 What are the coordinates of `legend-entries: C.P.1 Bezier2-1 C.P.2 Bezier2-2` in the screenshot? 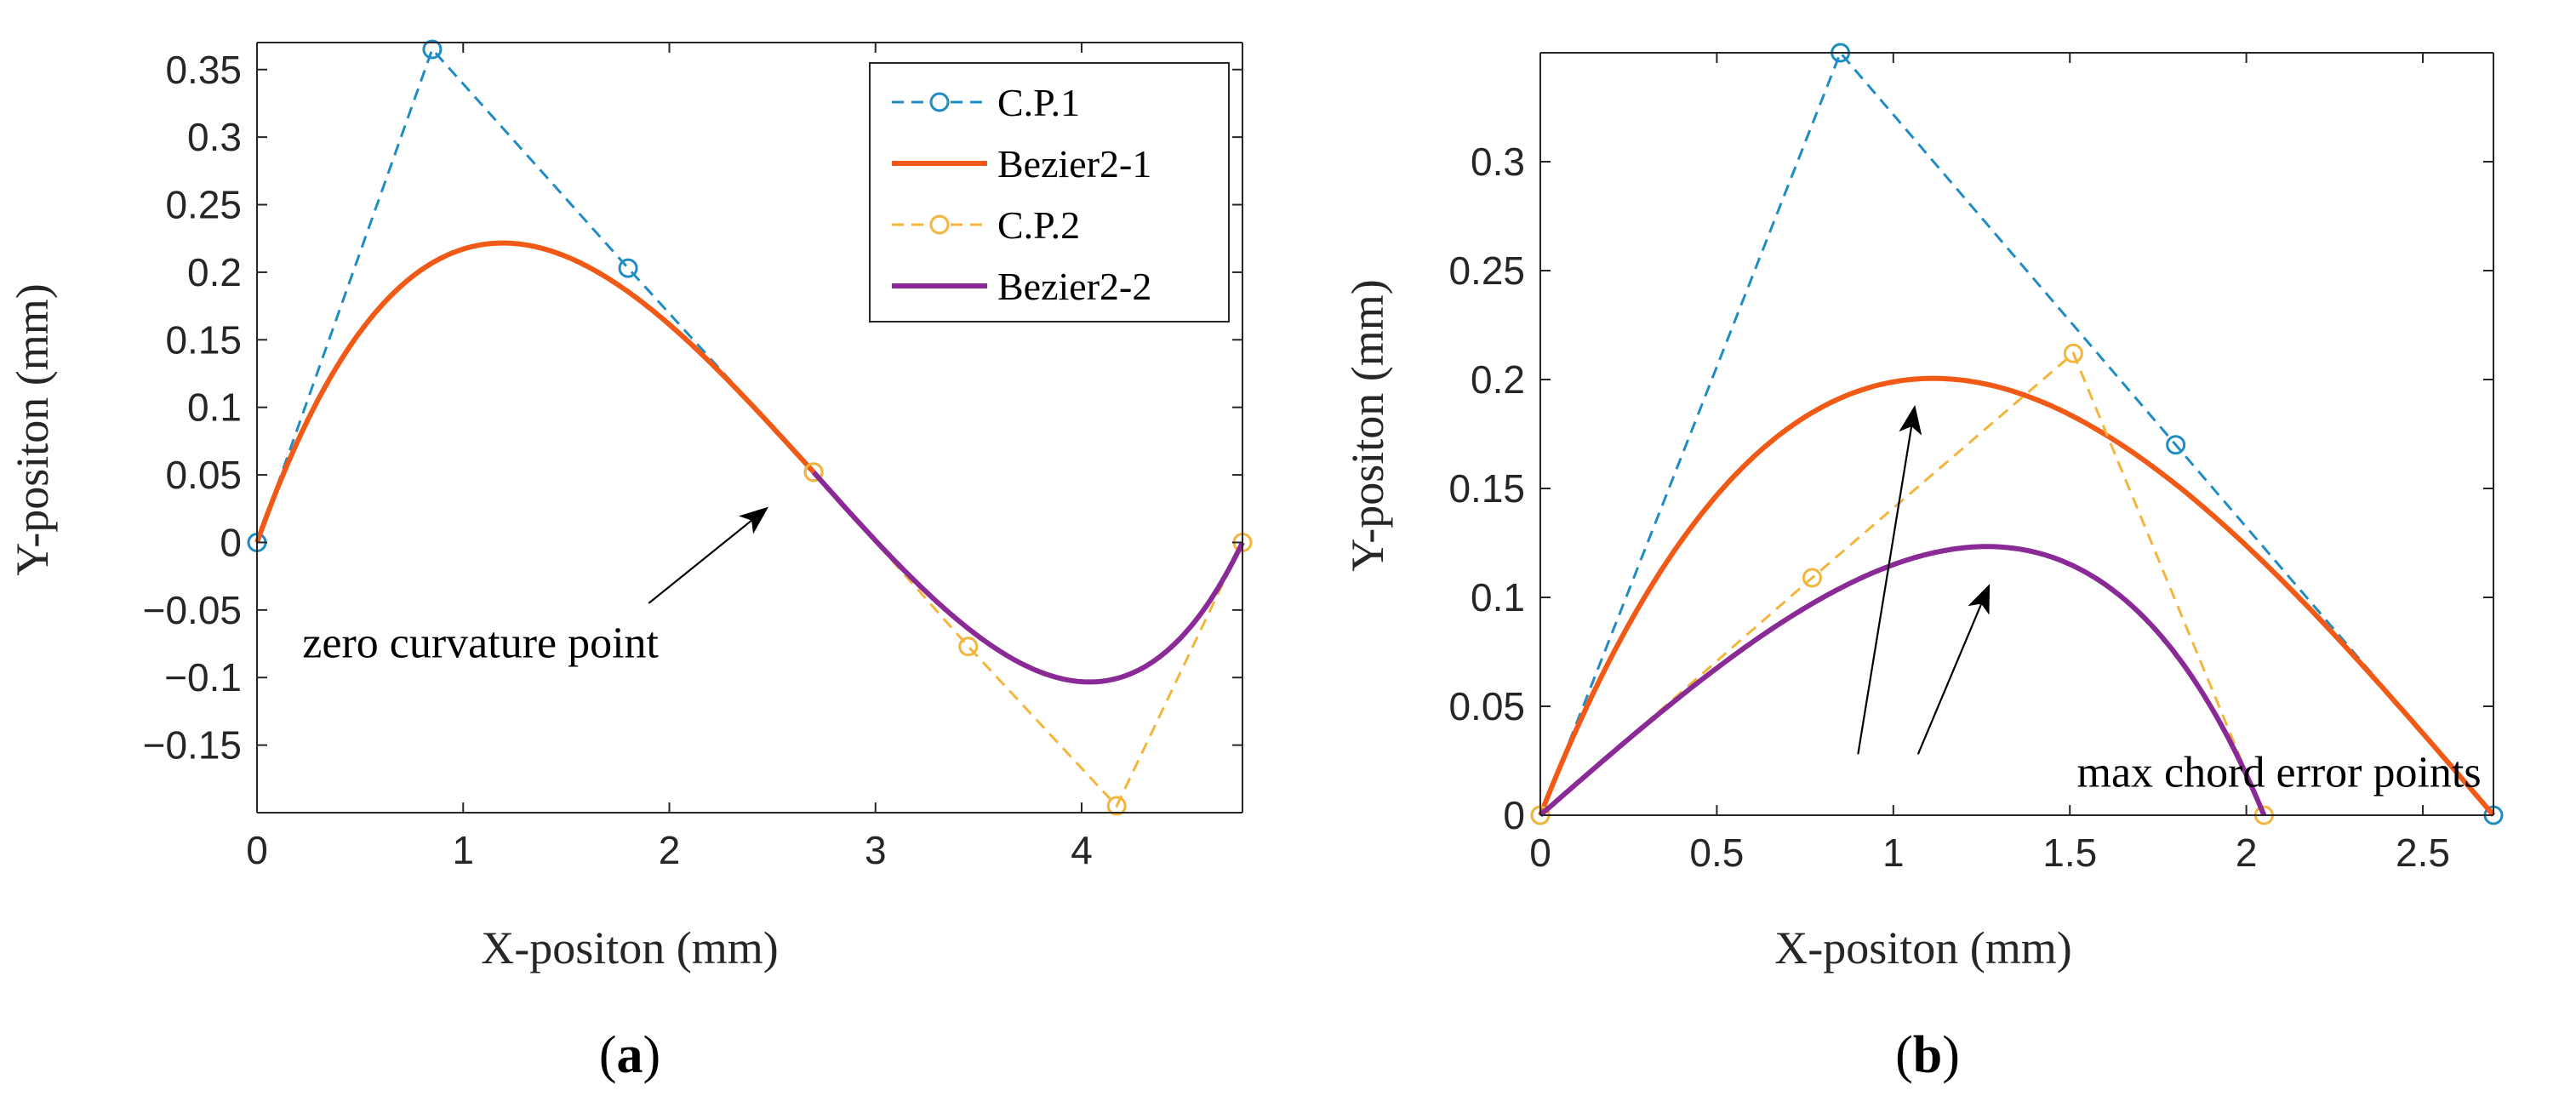 It's located at (1021, 194).